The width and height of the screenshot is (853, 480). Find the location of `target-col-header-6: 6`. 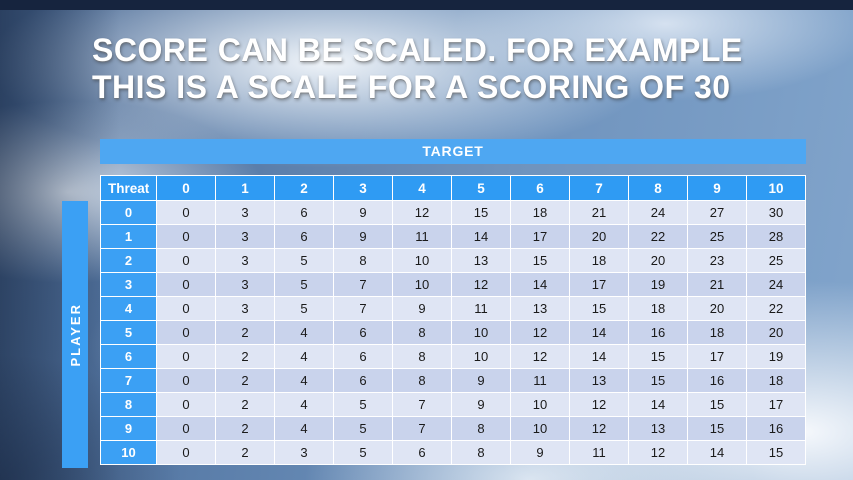

target-col-header-6: 6 is located at coordinates (540, 188).